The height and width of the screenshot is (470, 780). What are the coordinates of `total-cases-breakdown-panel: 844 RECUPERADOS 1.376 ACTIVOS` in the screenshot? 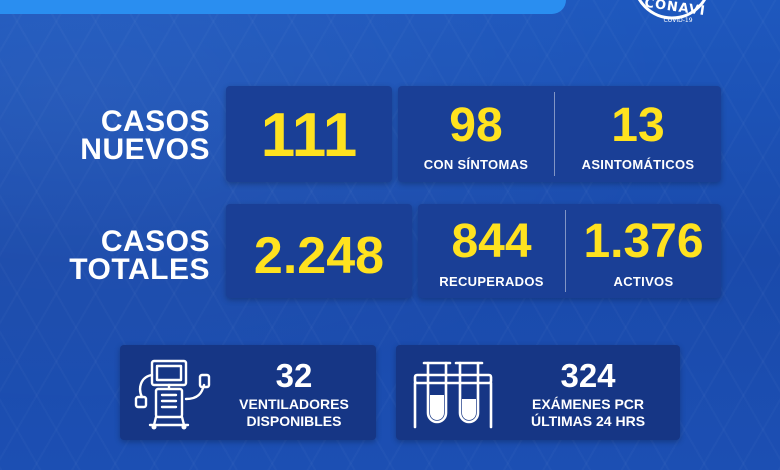 It's located at (569, 251).